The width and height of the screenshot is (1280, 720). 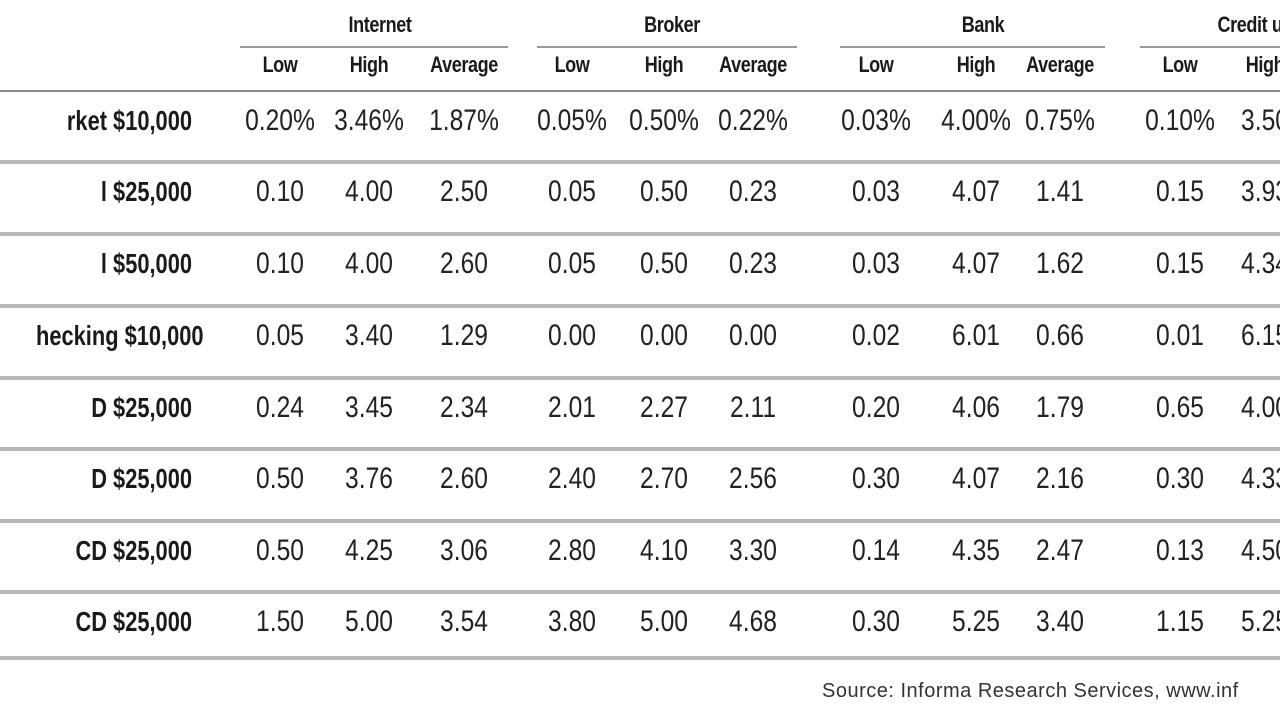 I want to click on table-cell: 4.00%, so click(x=976, y=120).